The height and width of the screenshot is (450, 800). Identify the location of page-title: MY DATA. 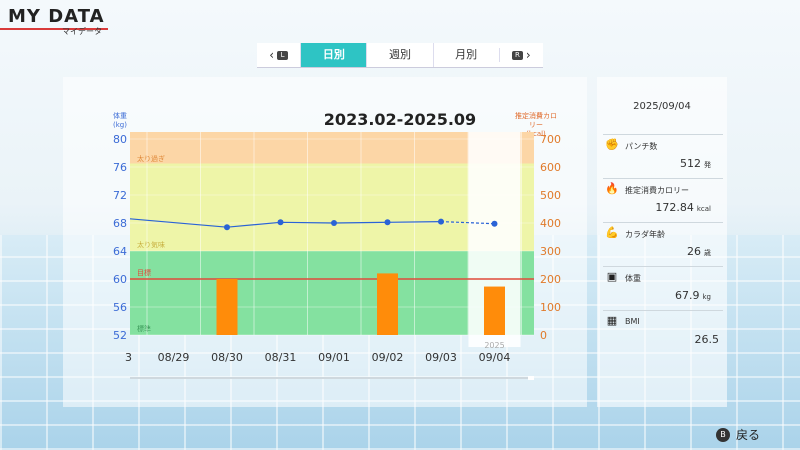
(56, 16).